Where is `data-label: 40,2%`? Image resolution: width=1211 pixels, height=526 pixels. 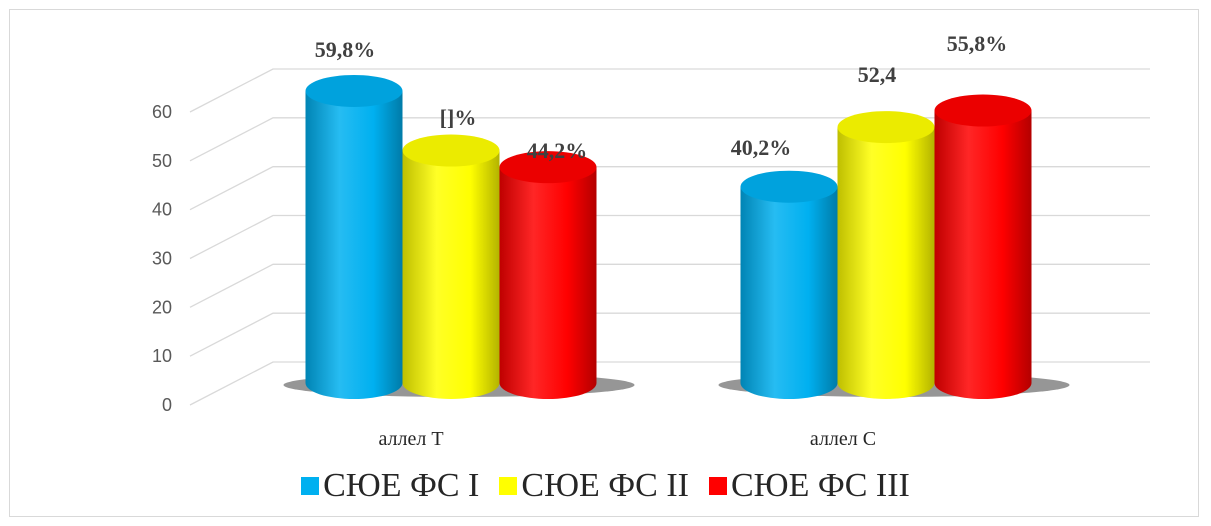
data-label: 40,2% is located at coordinates (761, 147).